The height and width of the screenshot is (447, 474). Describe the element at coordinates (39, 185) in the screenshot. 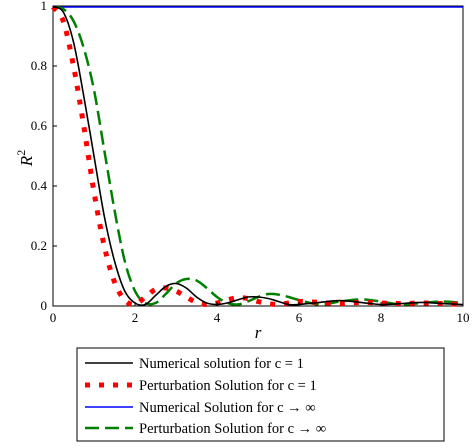

I see `y-tick-label: 0.4` at that location.